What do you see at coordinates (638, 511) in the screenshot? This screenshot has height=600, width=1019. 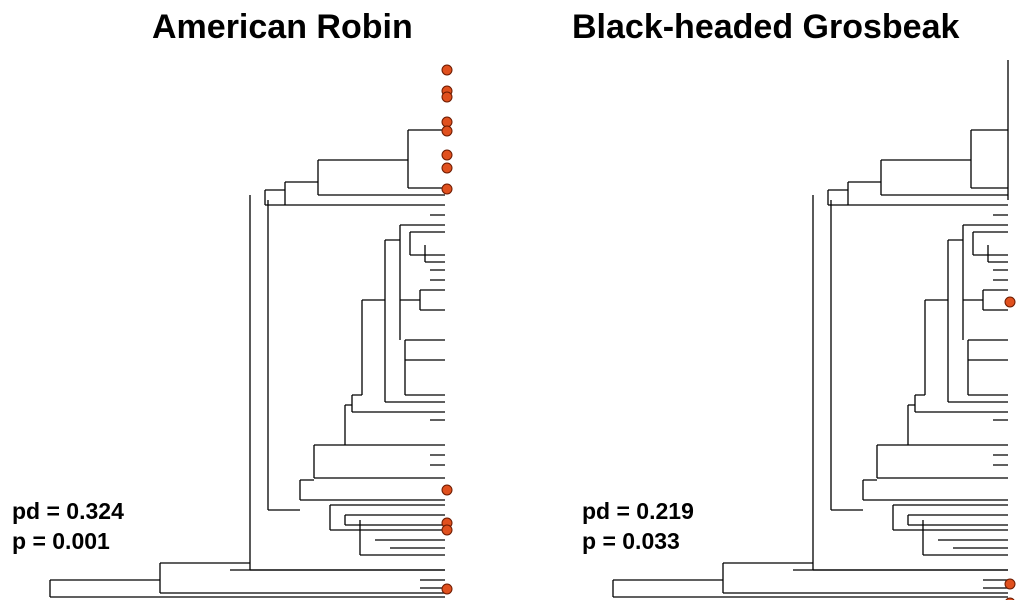 I see `pd-label: pd = 0.219` at bounding box center [638, 511].